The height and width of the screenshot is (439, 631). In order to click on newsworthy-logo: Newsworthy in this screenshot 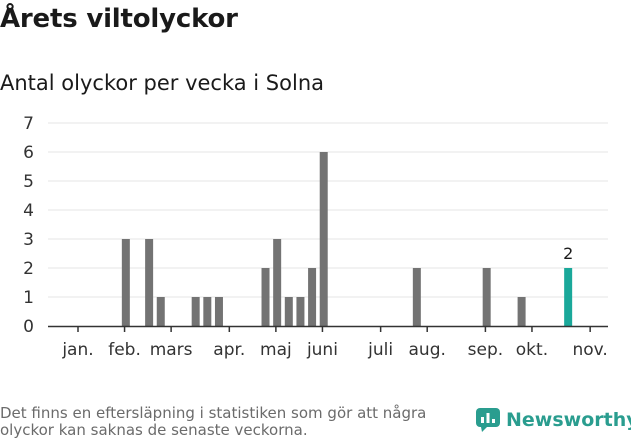, I will do `click(553, 420)`.